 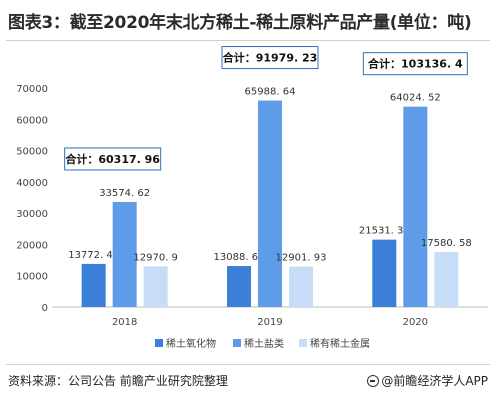 What do you see at coordinates (45, 308) in the screenshot?
I see `y-tick-label: 0` at bounding box center [45, 308].